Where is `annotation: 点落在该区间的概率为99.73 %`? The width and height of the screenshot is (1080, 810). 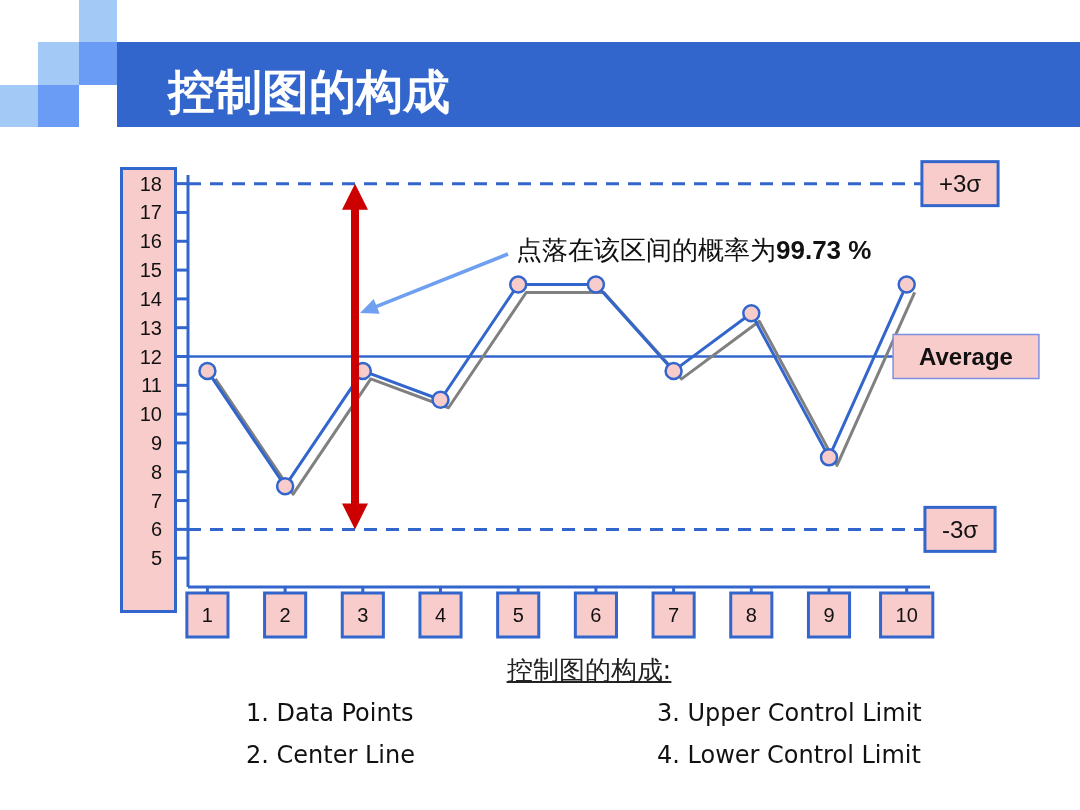
annotation: 点落在该区间的概率为99.73 % is located at coordinates (694, 250).